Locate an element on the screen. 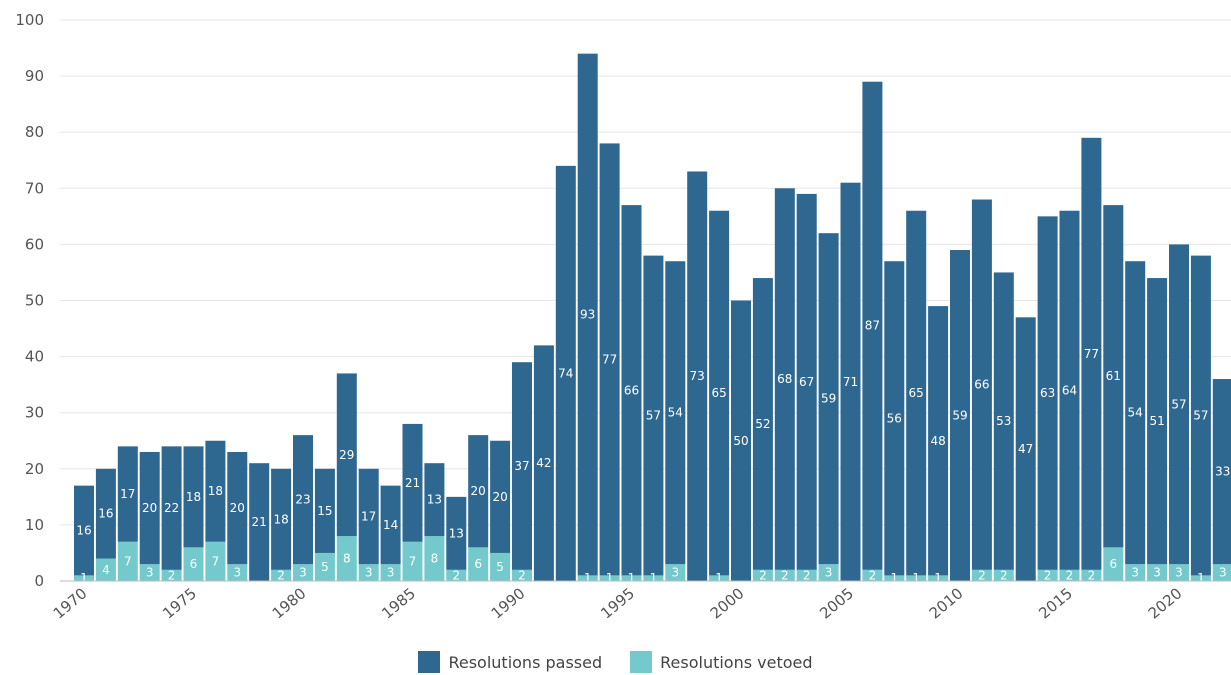  data-label-passed: 68 is located at coordinates (784, 379).